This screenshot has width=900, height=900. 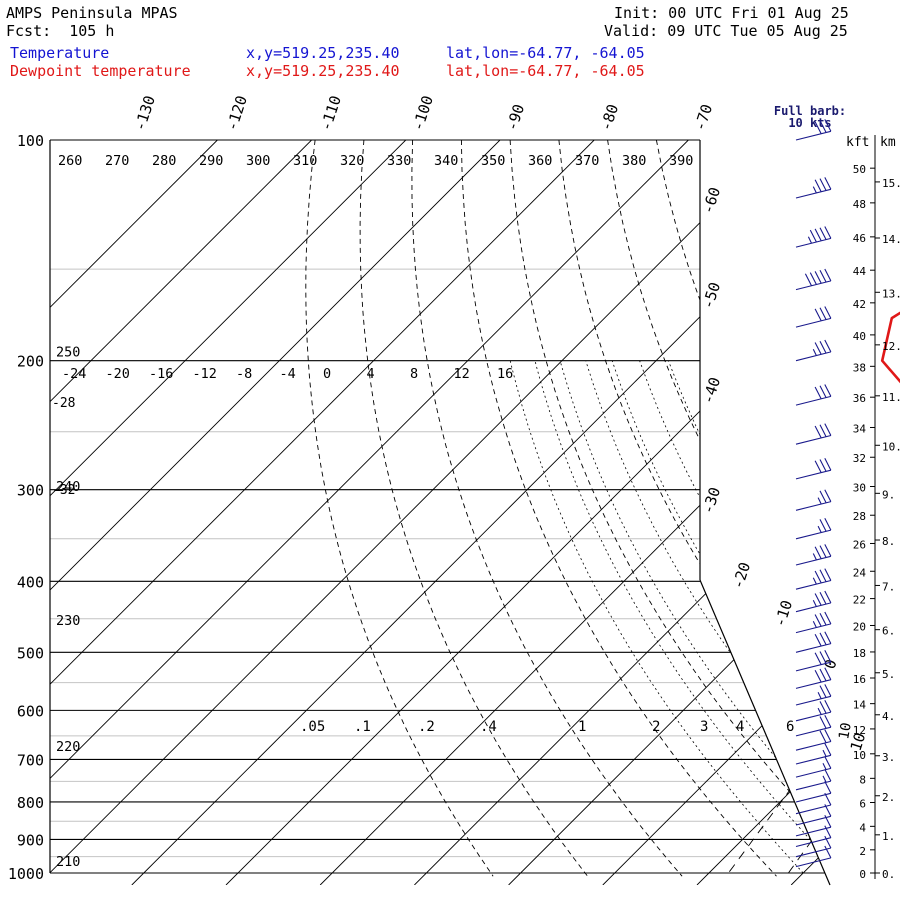 What do you see at coordinates (488, 727) in the screenshot?
I see `mixing-ratio-label-3: .4` at bounding box center [488, 727].